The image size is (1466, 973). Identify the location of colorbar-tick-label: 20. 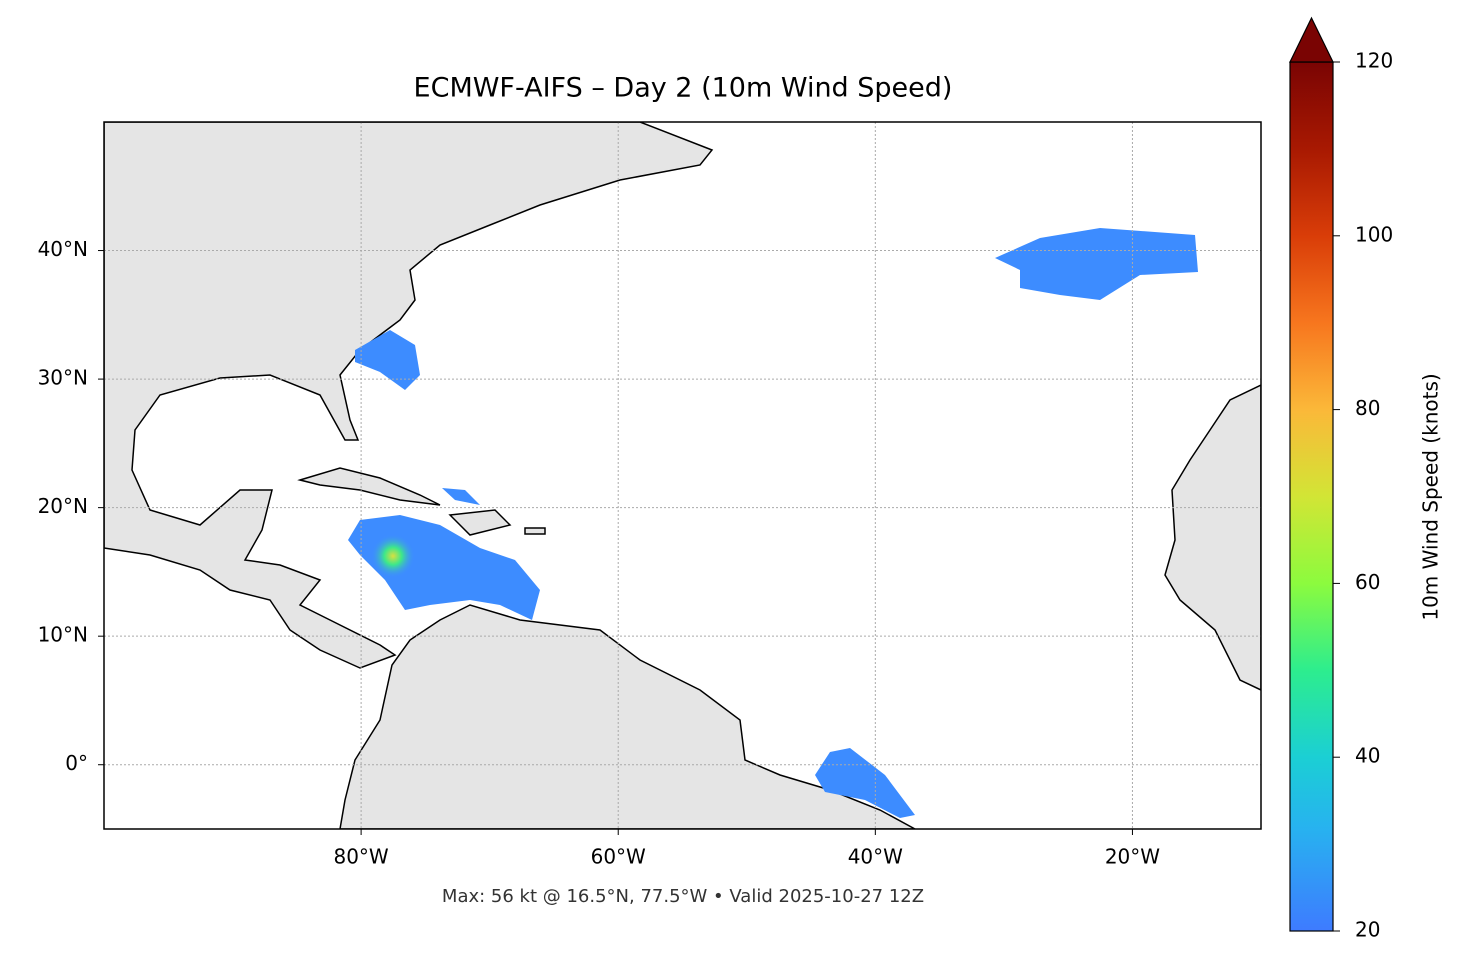
(1367, 930).